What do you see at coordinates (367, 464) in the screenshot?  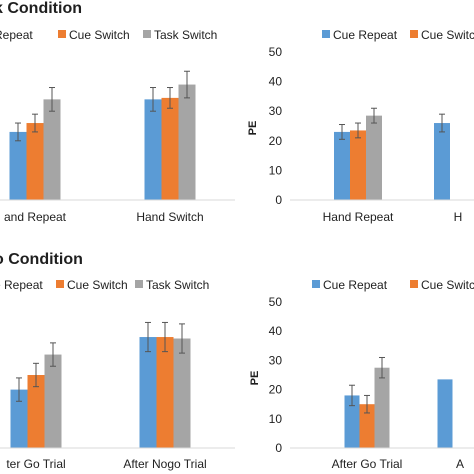 I see `category-label: After Go Trial` at bounding box center [367, 464].